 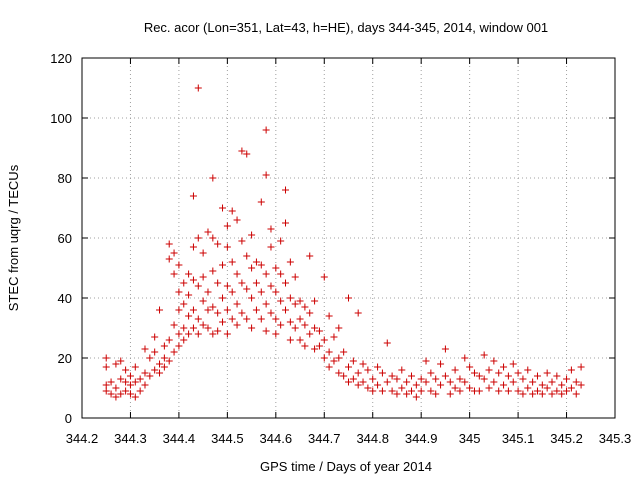 What do you see at coordinates (227, 438) in the screenshot?
I see `x-tick-label: 344.5` at bounding box center [227, 438].